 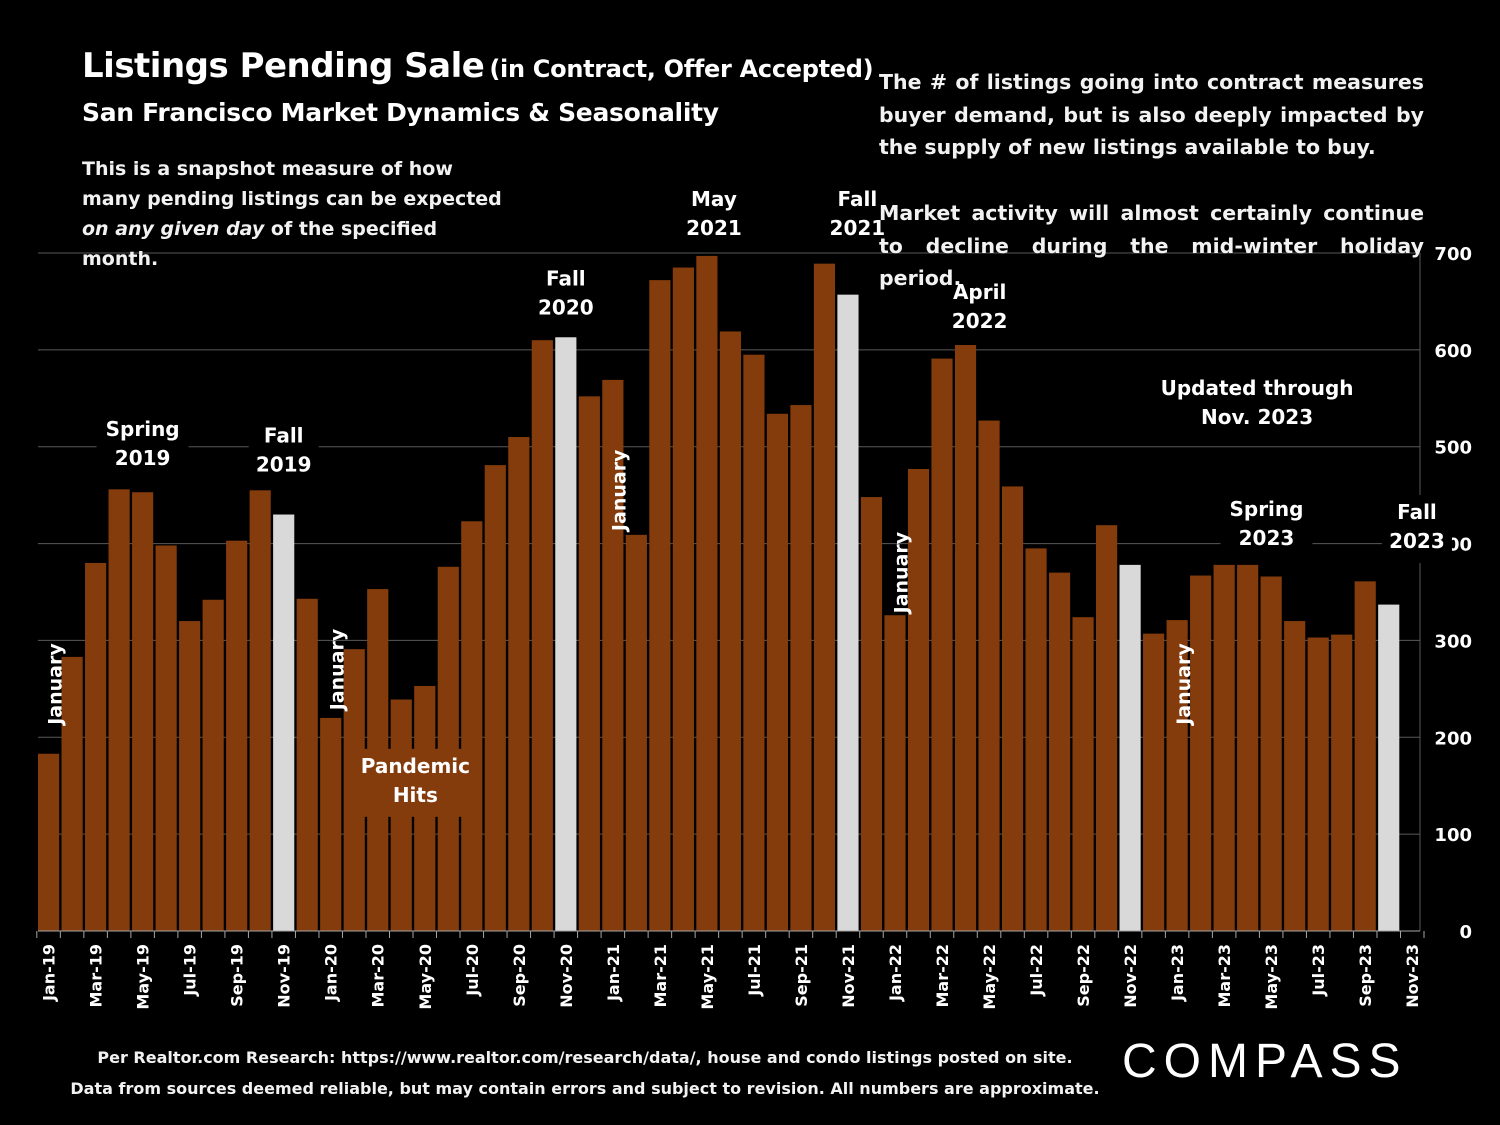 What do you see at coordinates (1412, 976) in the screenshot?
I see `x-tick-label: Nov-23` at bounding box center [1412, 976].